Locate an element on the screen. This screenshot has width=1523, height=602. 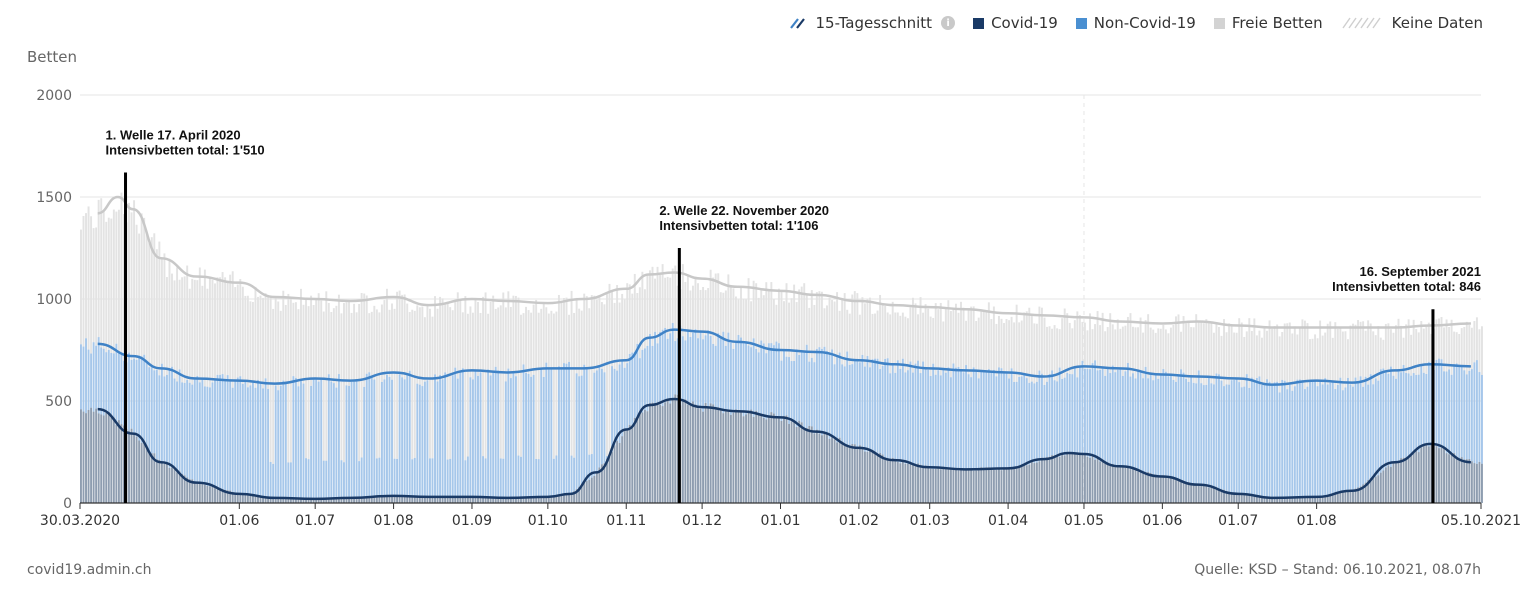
info-icon: i is located at coordinates (948, 23).